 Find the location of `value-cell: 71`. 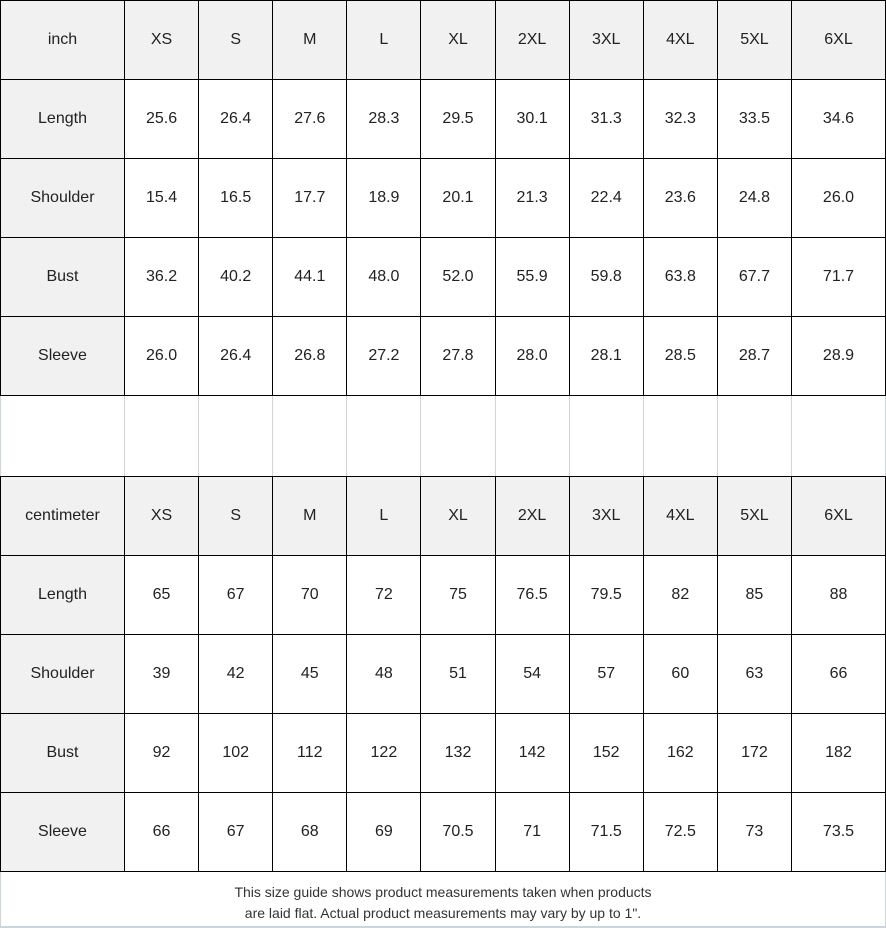

value-cell: 71 is located at coordinates (532, 832).